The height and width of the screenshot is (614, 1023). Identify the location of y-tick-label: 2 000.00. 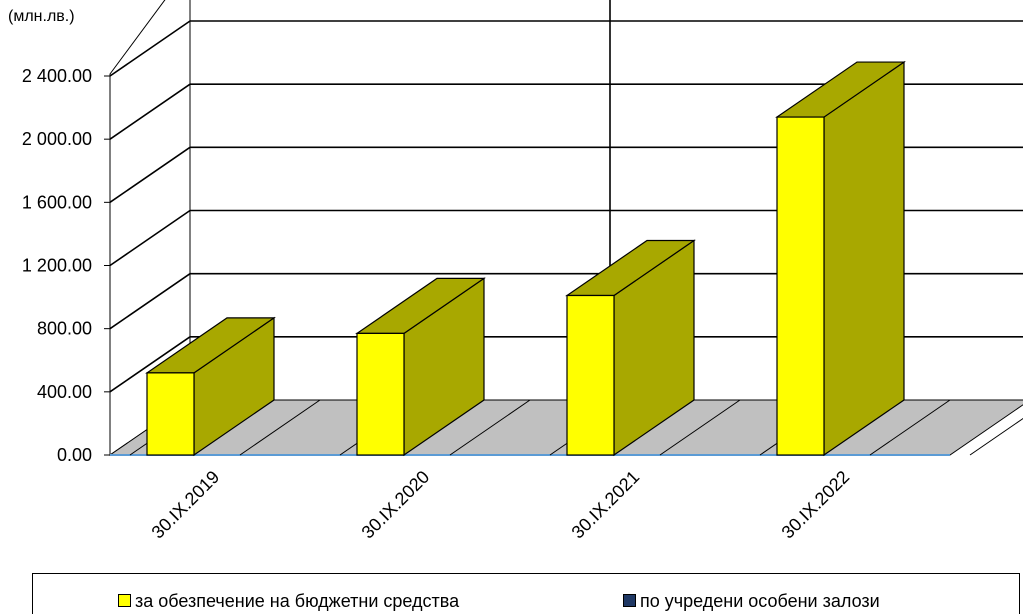
(57, 139).